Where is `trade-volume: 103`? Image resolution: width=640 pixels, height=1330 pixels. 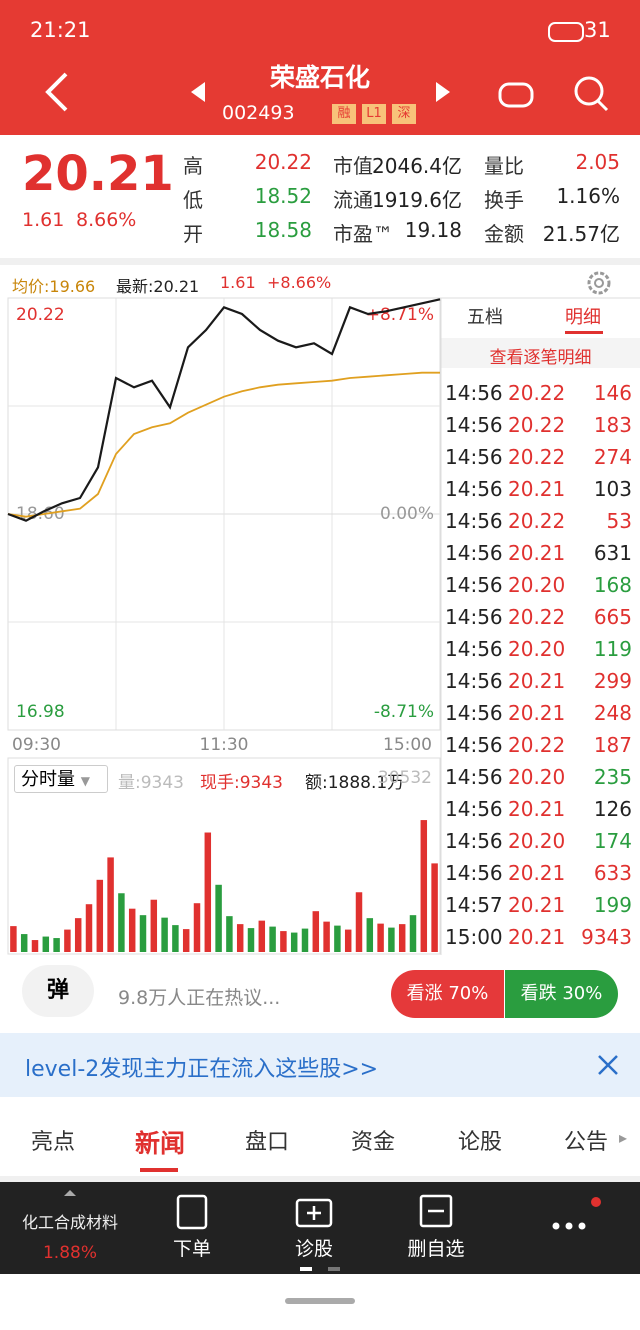
trade-volume: 103 is located at coordinates (612, 489).